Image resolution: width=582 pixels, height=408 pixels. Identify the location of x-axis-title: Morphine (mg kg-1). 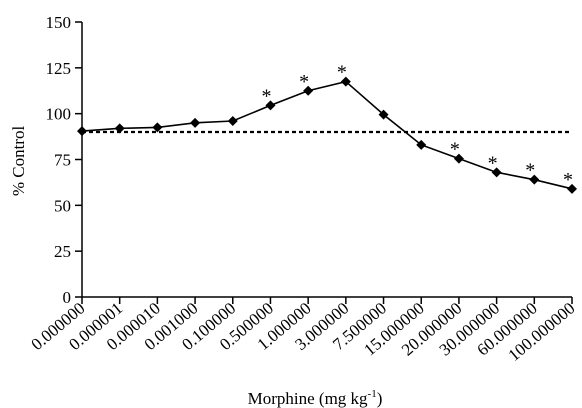
(315, 398).